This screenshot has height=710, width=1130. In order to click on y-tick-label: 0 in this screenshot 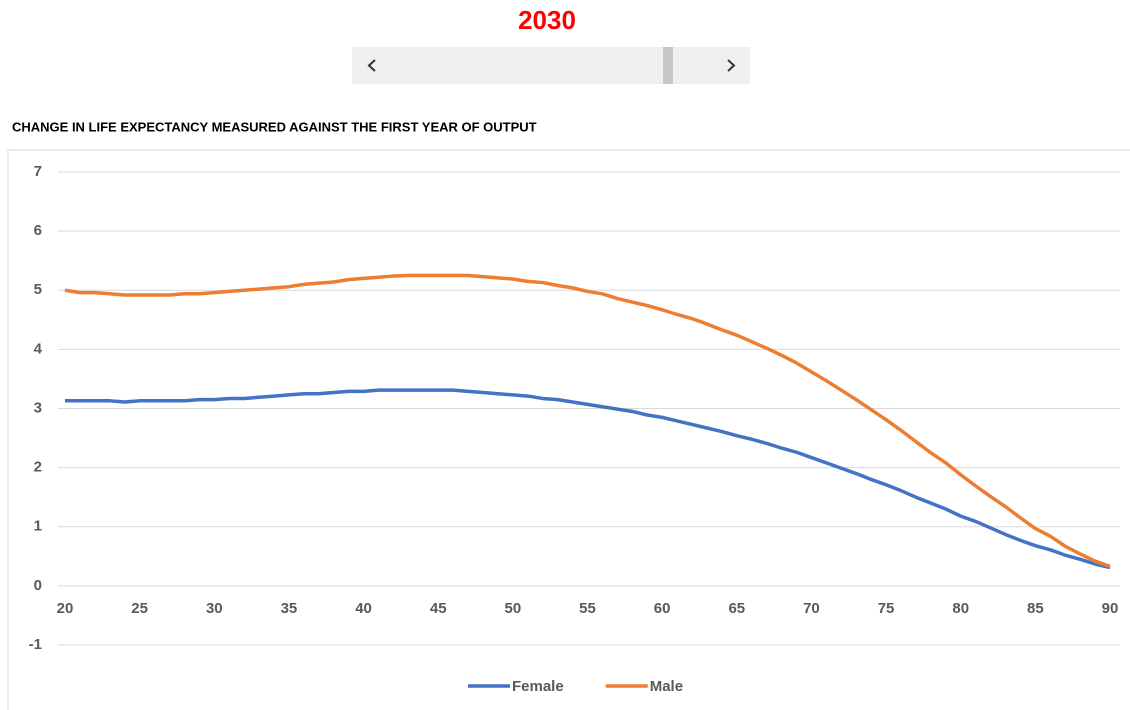, I will do `click(38, 585)`.